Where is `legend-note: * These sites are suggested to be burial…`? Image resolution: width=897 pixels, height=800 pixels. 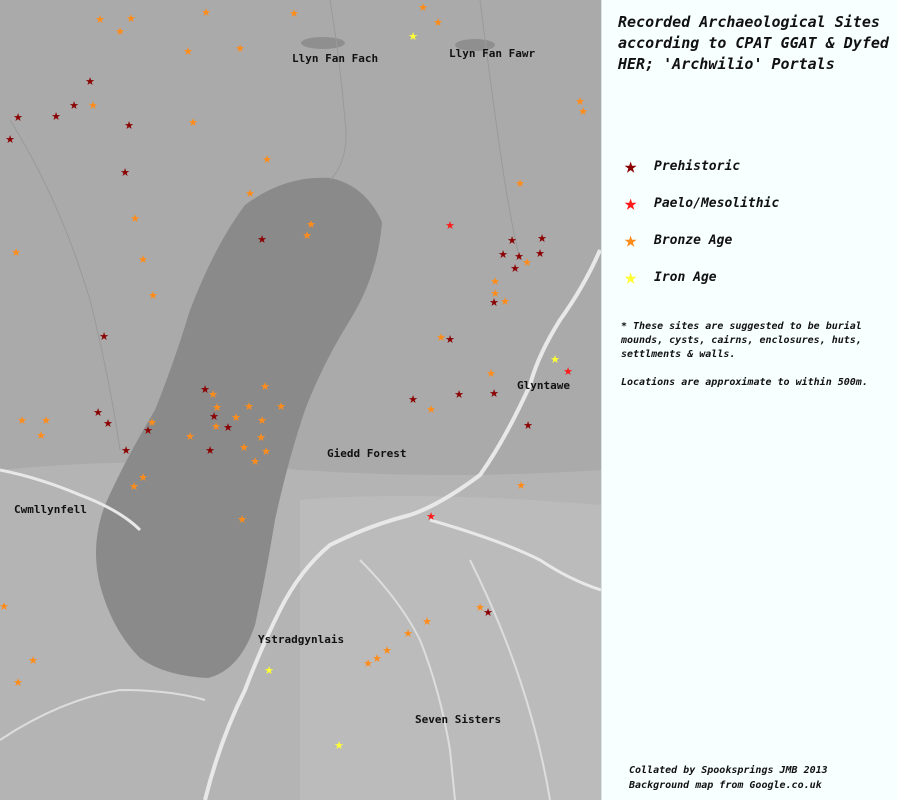 legend-note: * These sites are suggested to be burial… is located at coordinates (741, 340).